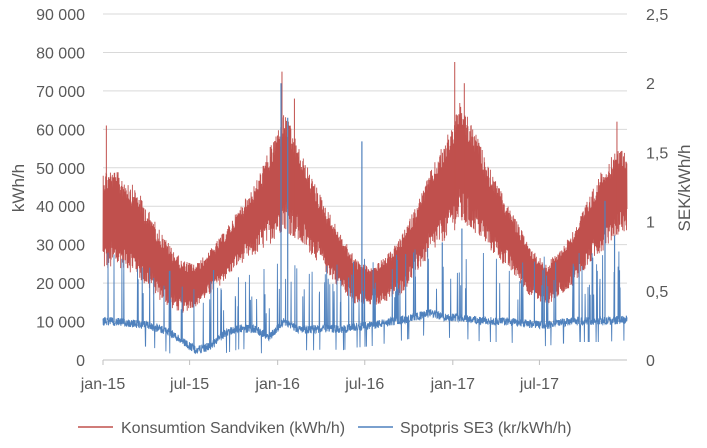 This screenshot has width=707, height=448. What do you see at coordinates (684, 188) in the screenshot?
I see `y-right-axis-label: SEK/kWh/h` at bounding box center [684, 188].